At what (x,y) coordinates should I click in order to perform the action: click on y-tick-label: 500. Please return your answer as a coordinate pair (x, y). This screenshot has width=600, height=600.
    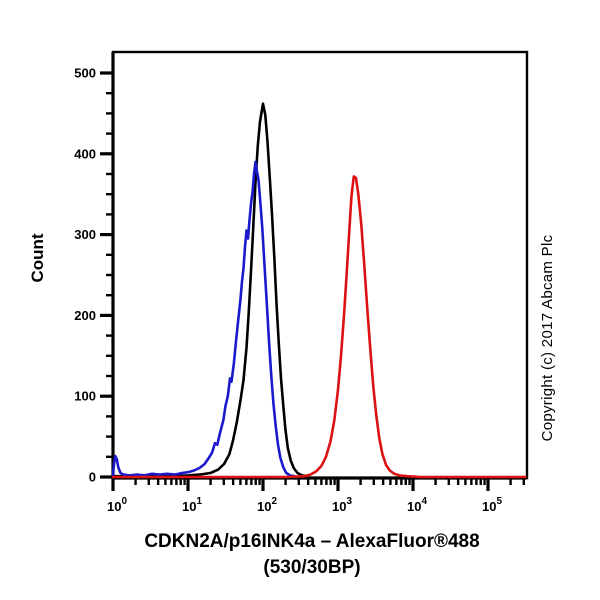
    Looking at the image, I should click on (85, 73).